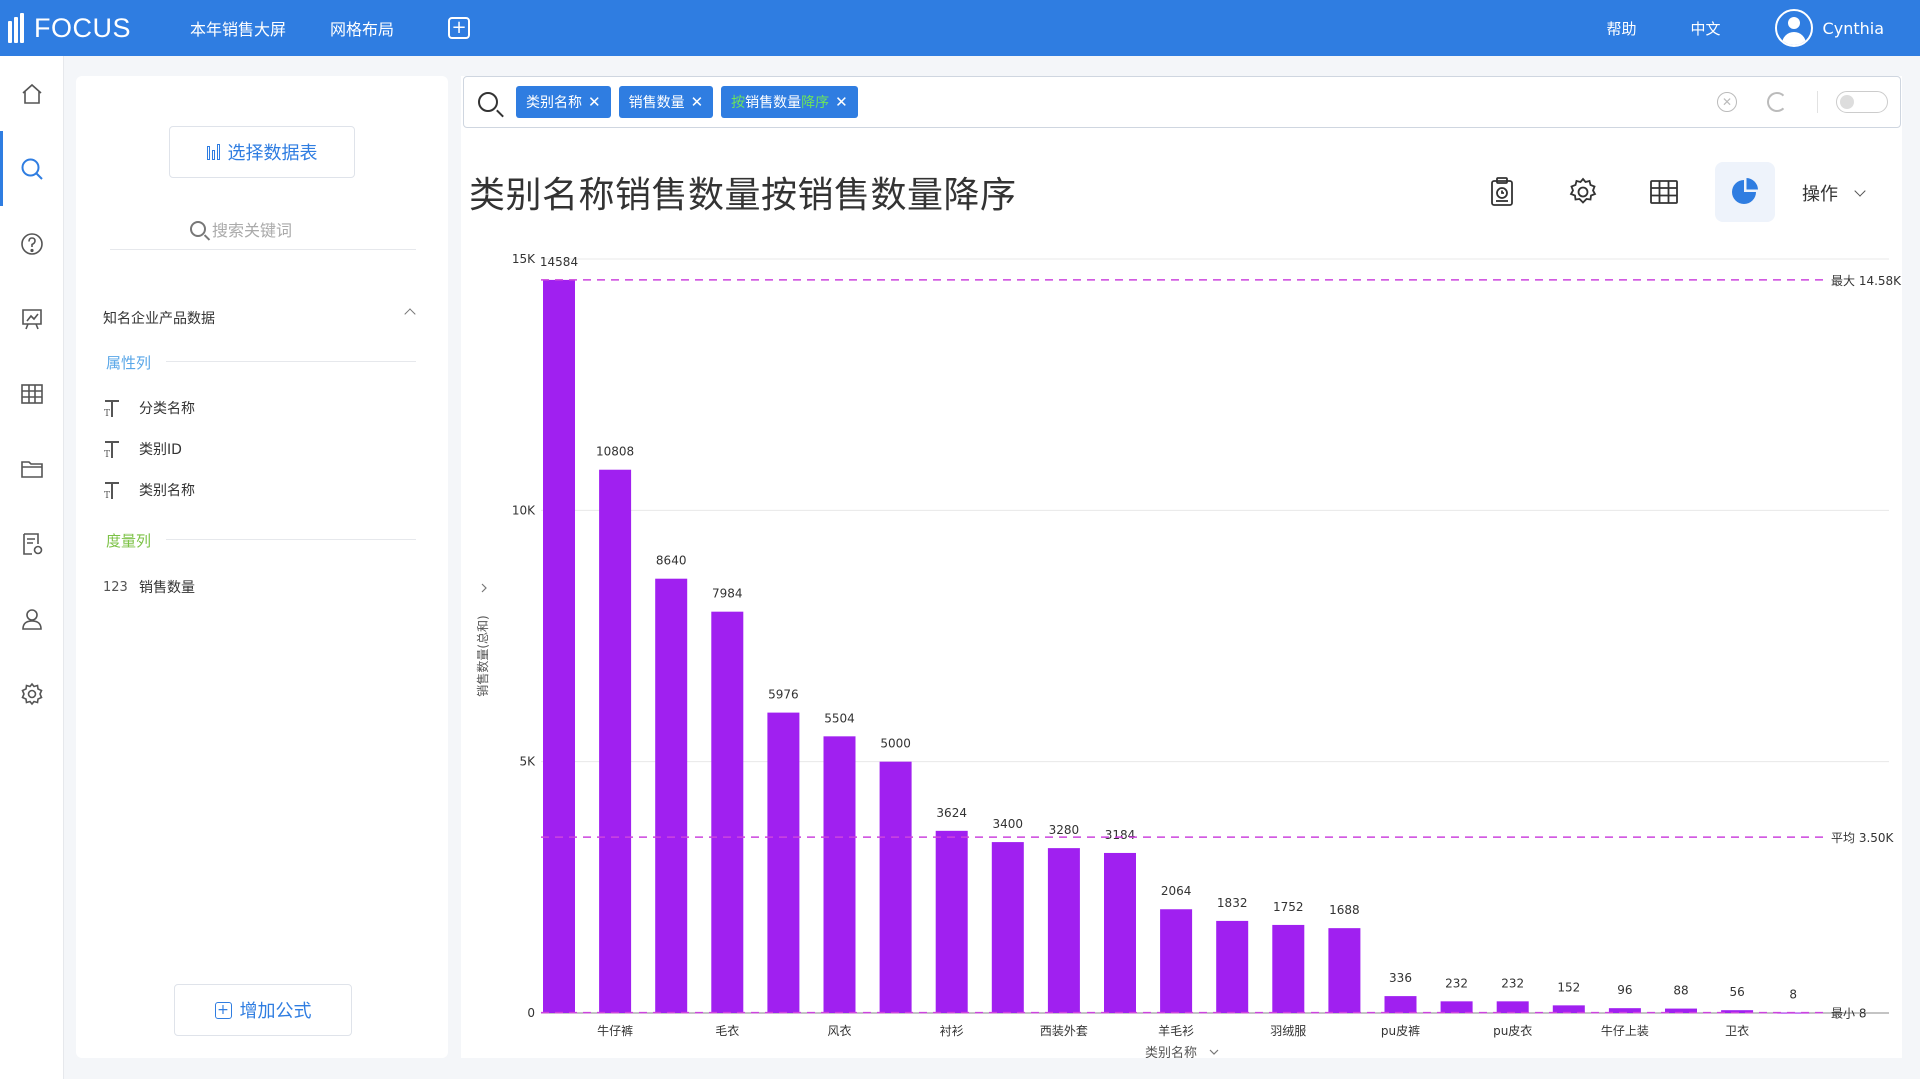  Describe the element at coordinates (263, 1010) in the screenshot. I see `add-formula-button: + 增加公式` at that location.